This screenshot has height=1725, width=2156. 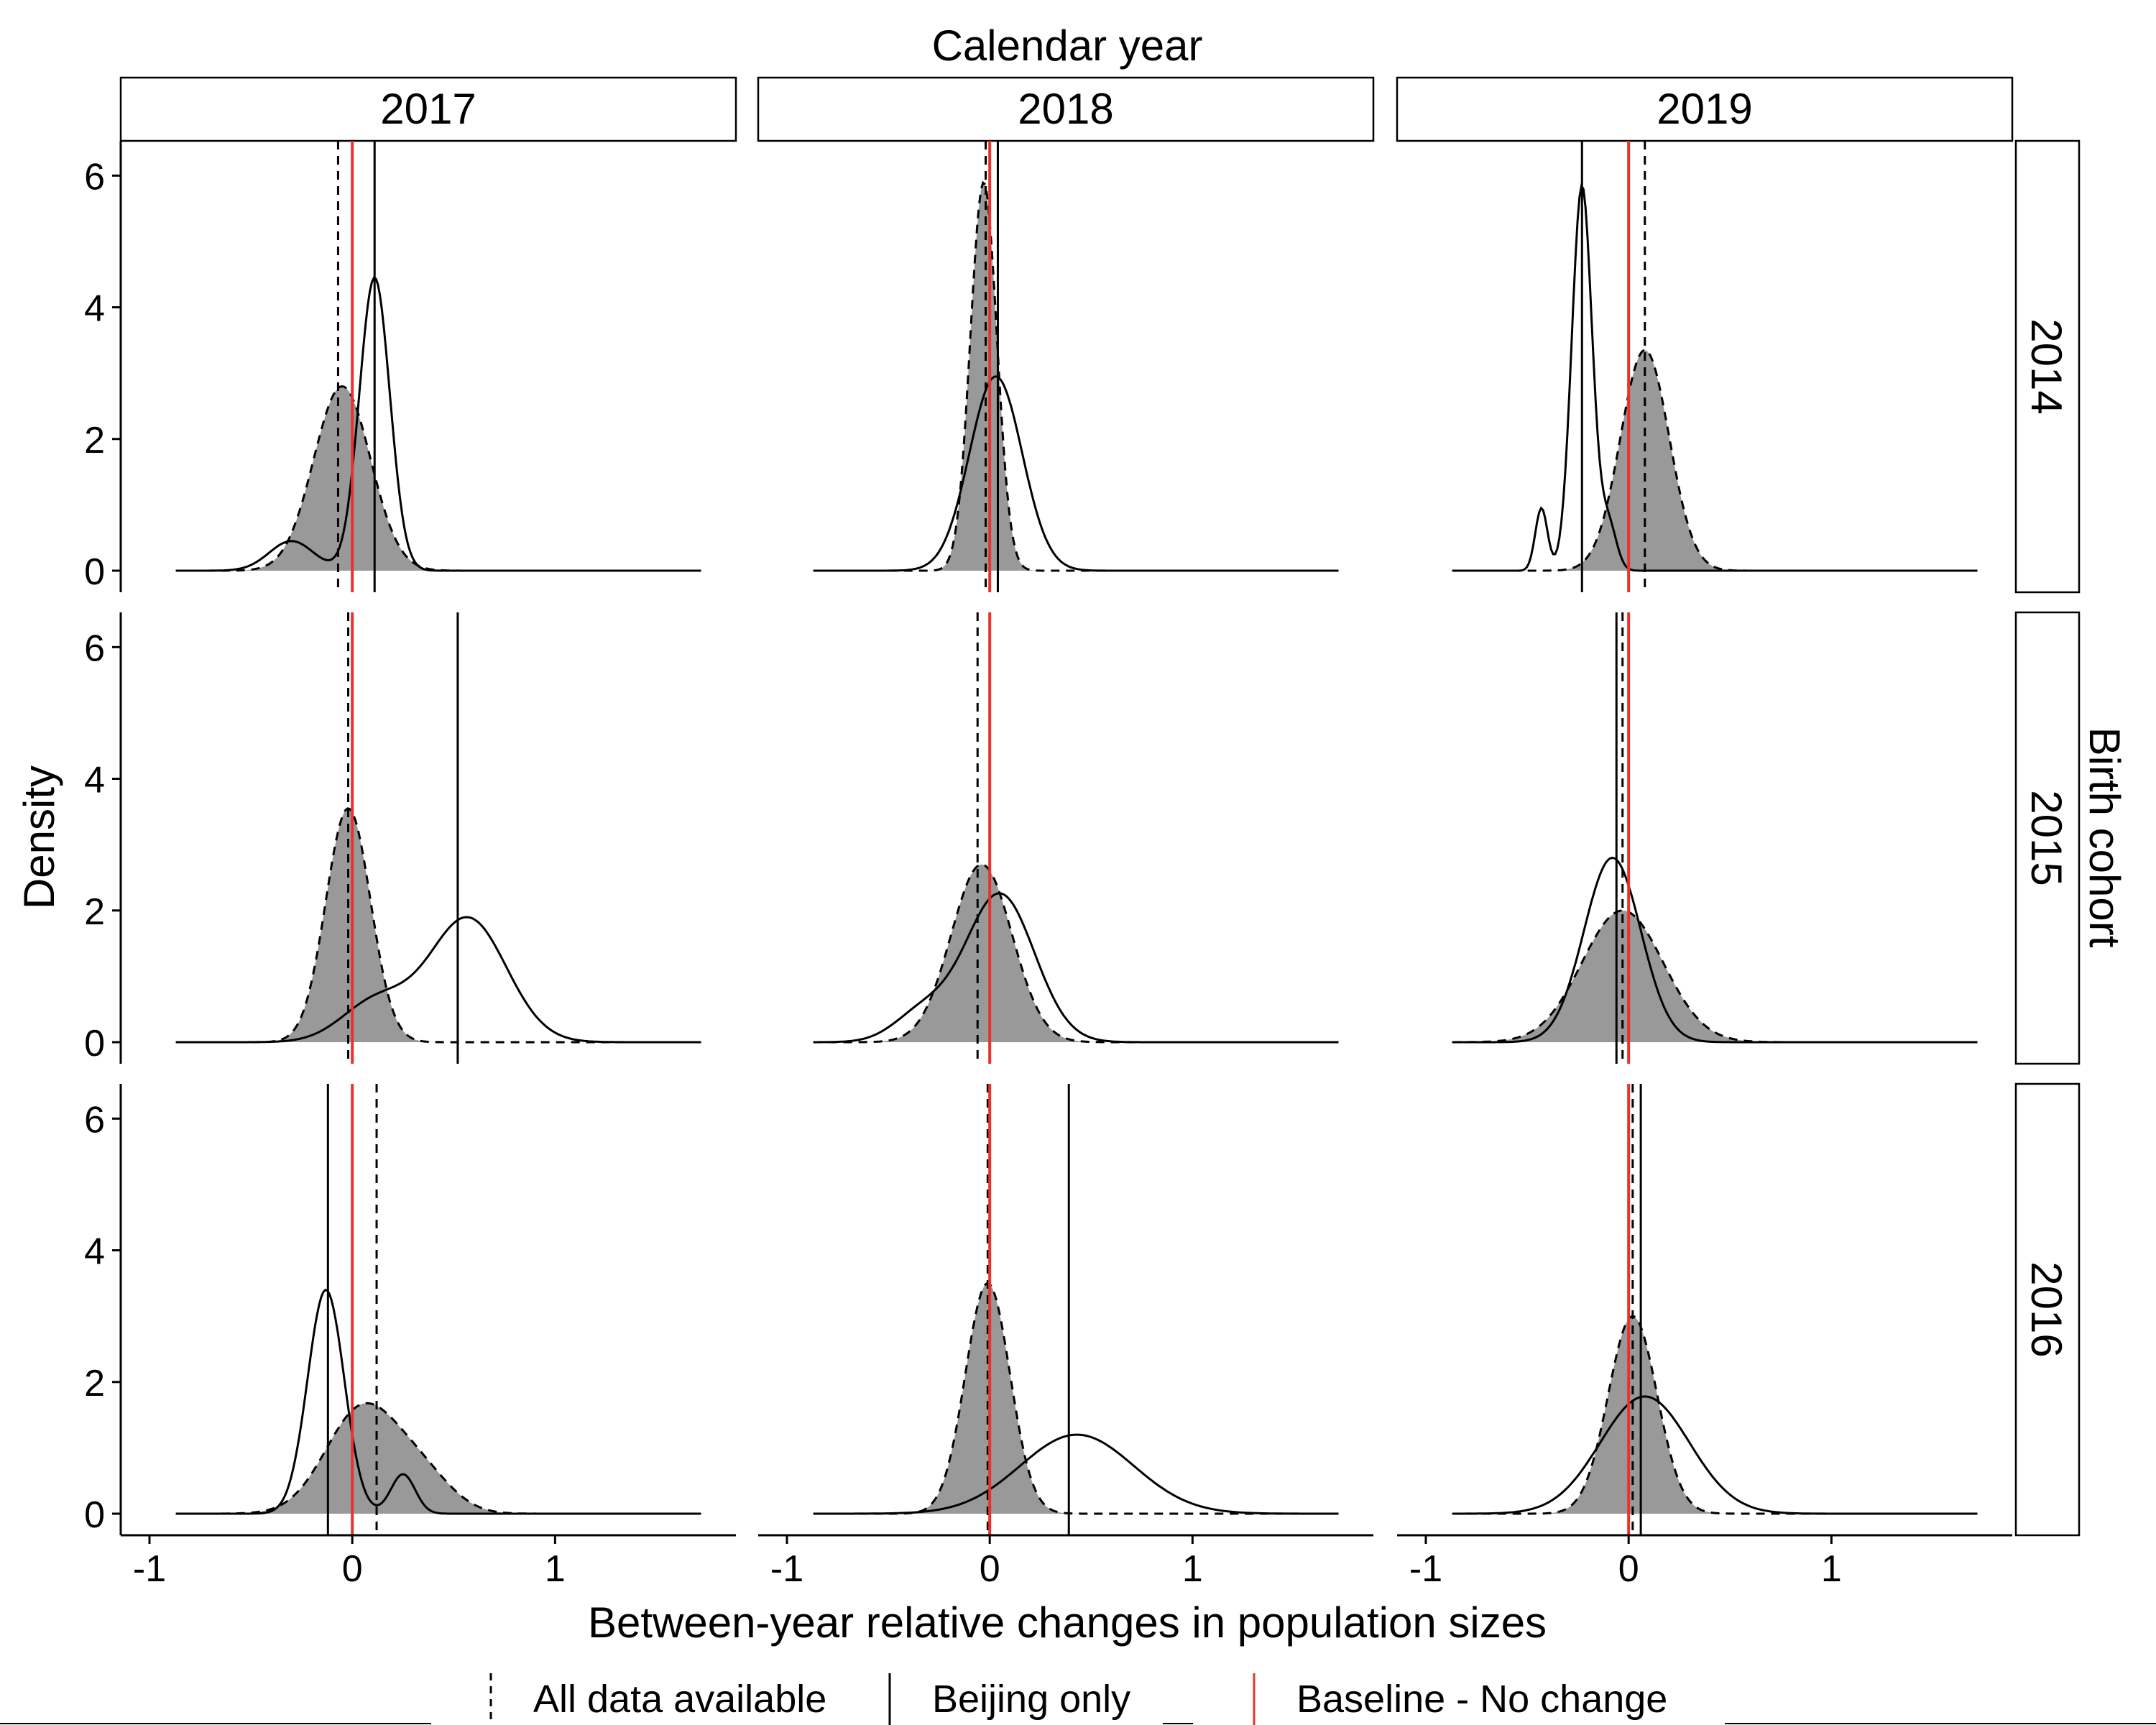 I want to click on strip-label: 2015, so click(x=2046, y=838).